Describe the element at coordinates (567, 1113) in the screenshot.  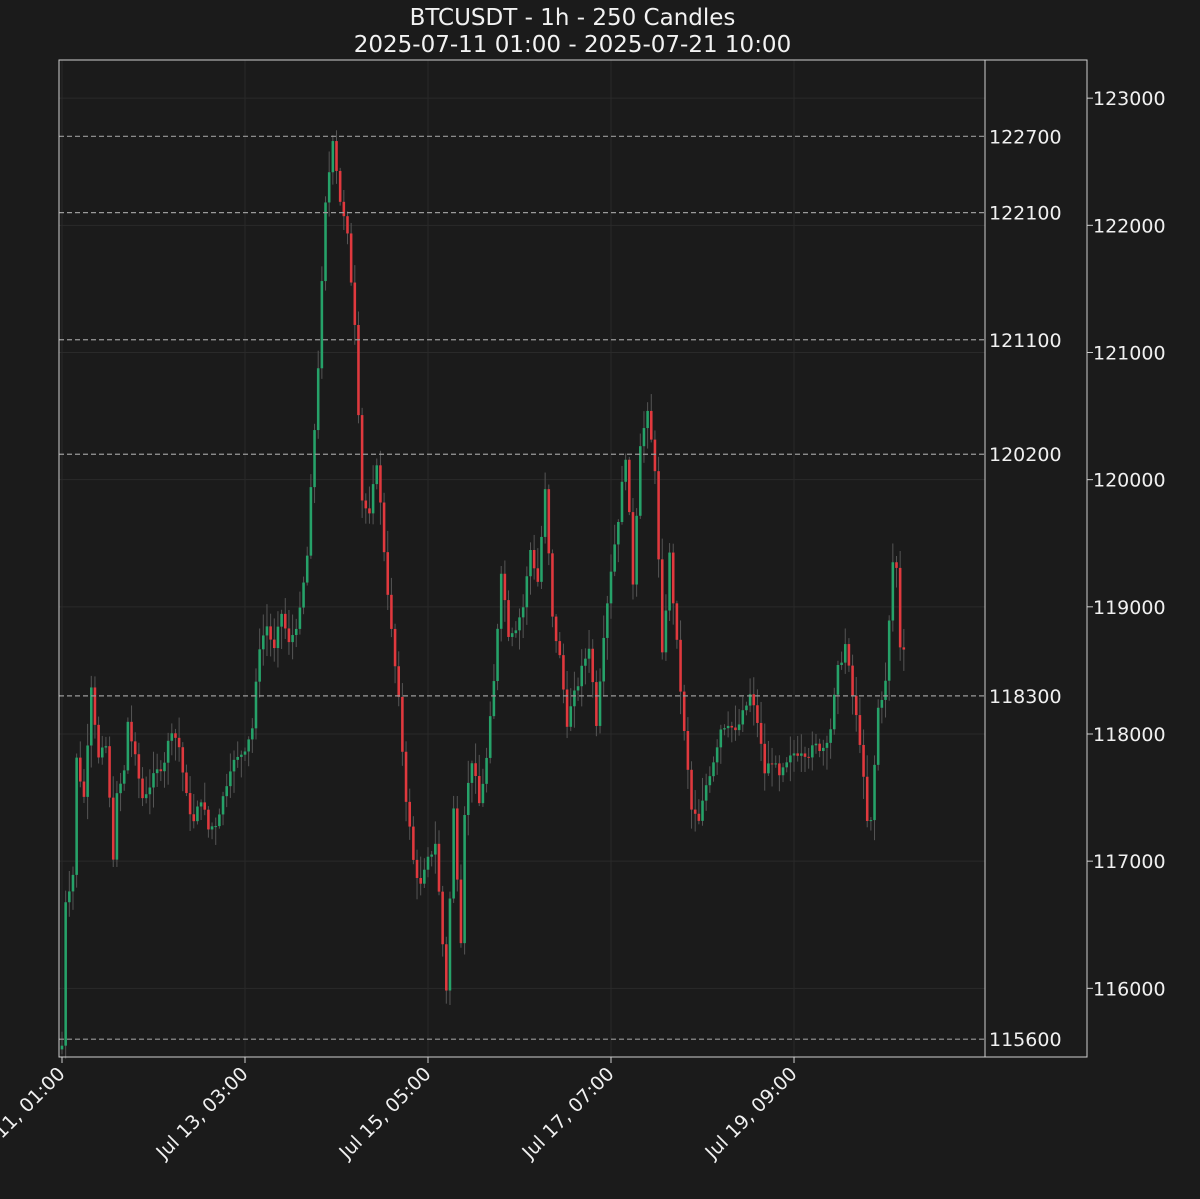
I see `x-tick-label: Jul 17, 07:00` at that location.